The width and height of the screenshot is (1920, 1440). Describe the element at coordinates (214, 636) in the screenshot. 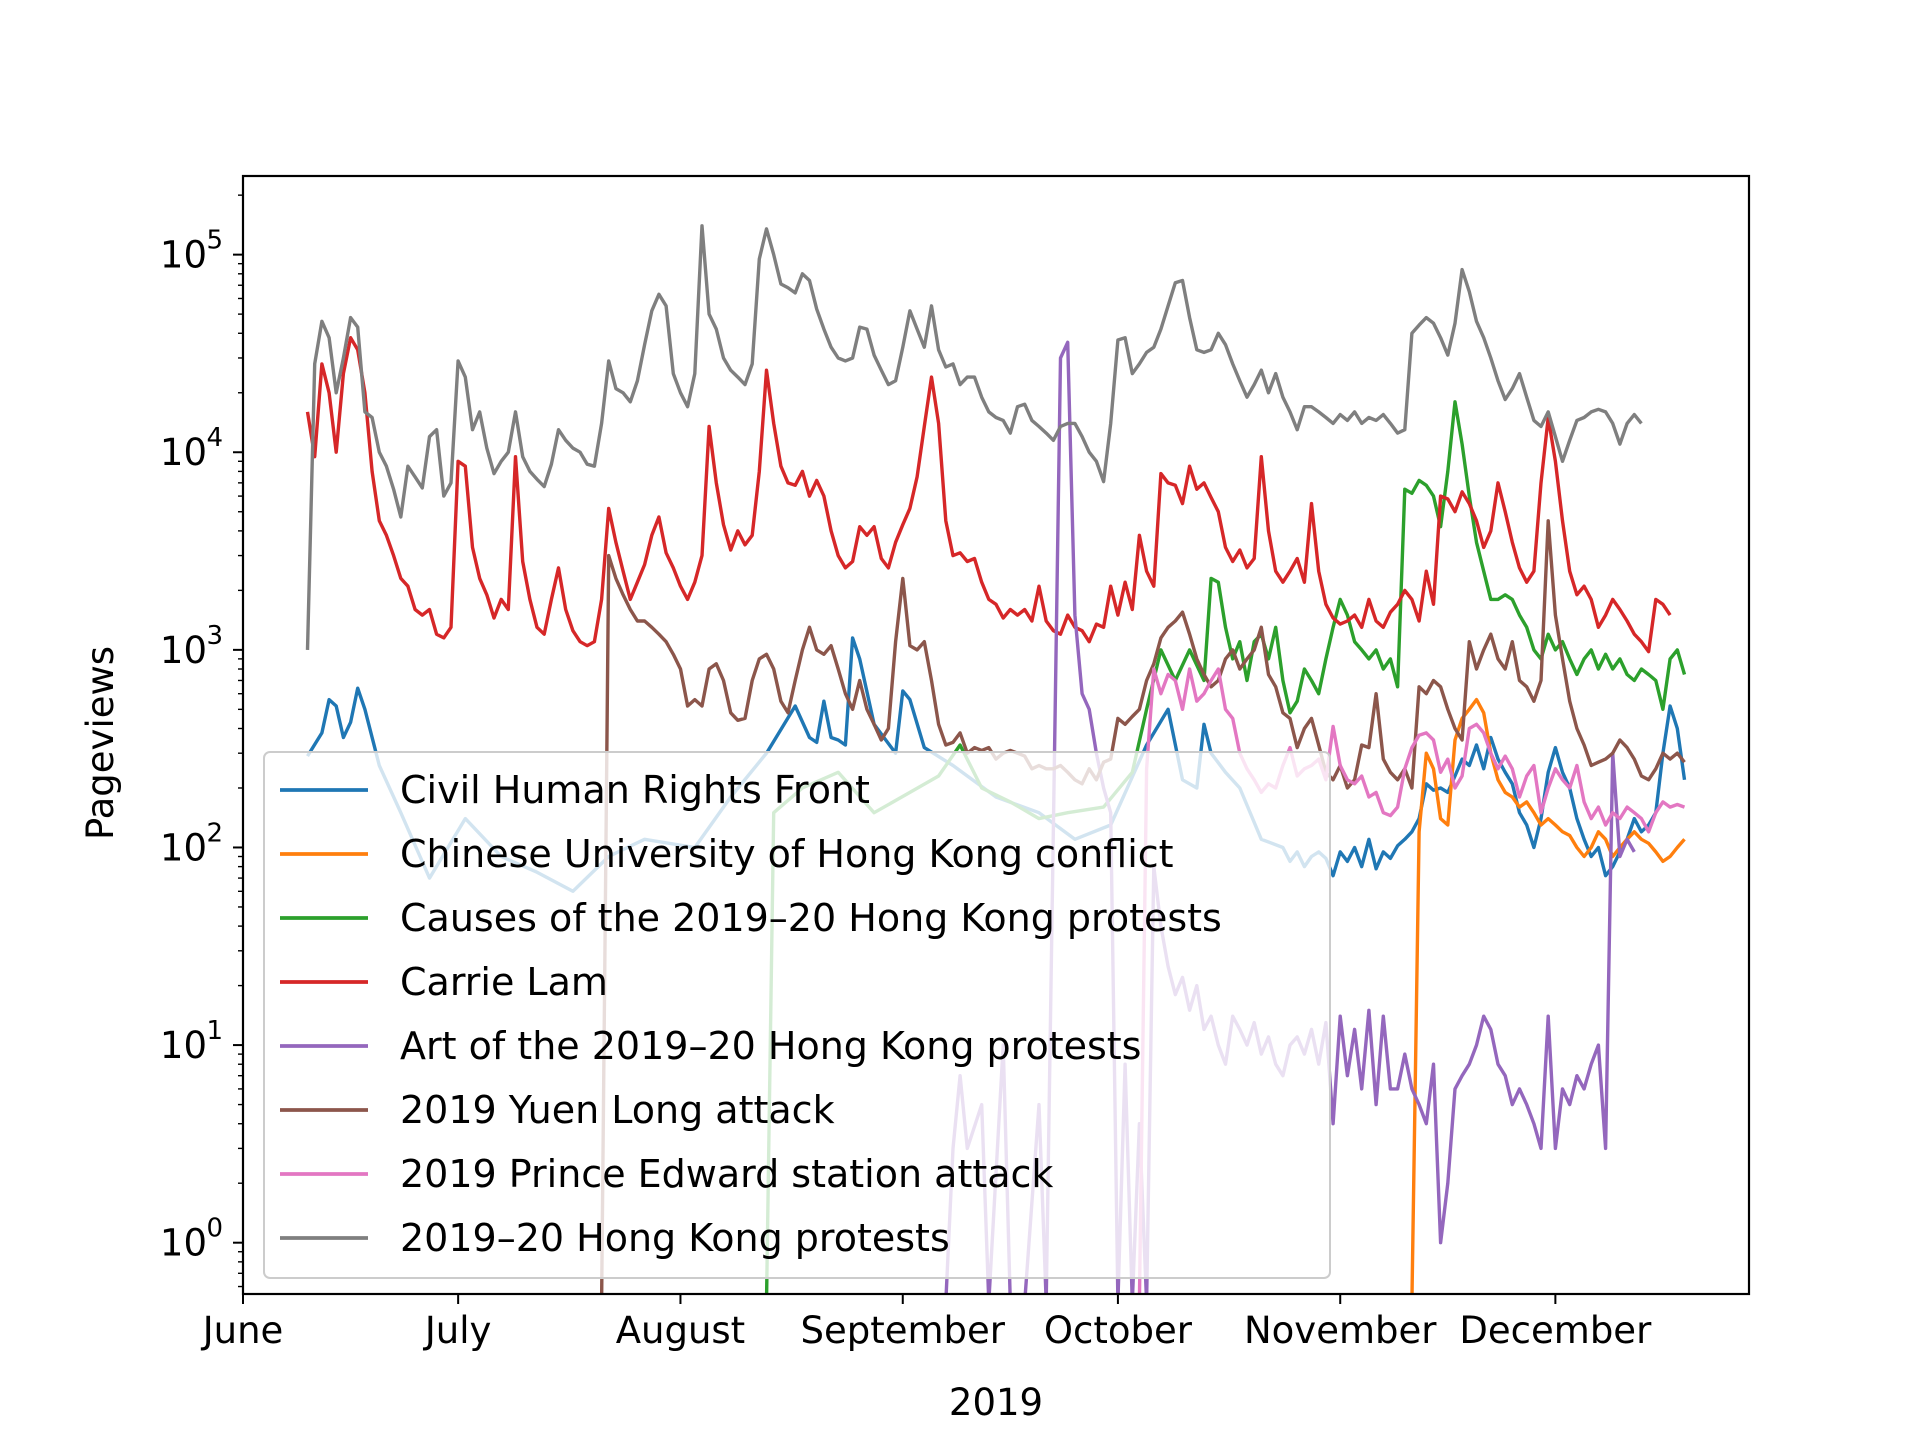

I see `y-tick-exponent: 3` at that location.